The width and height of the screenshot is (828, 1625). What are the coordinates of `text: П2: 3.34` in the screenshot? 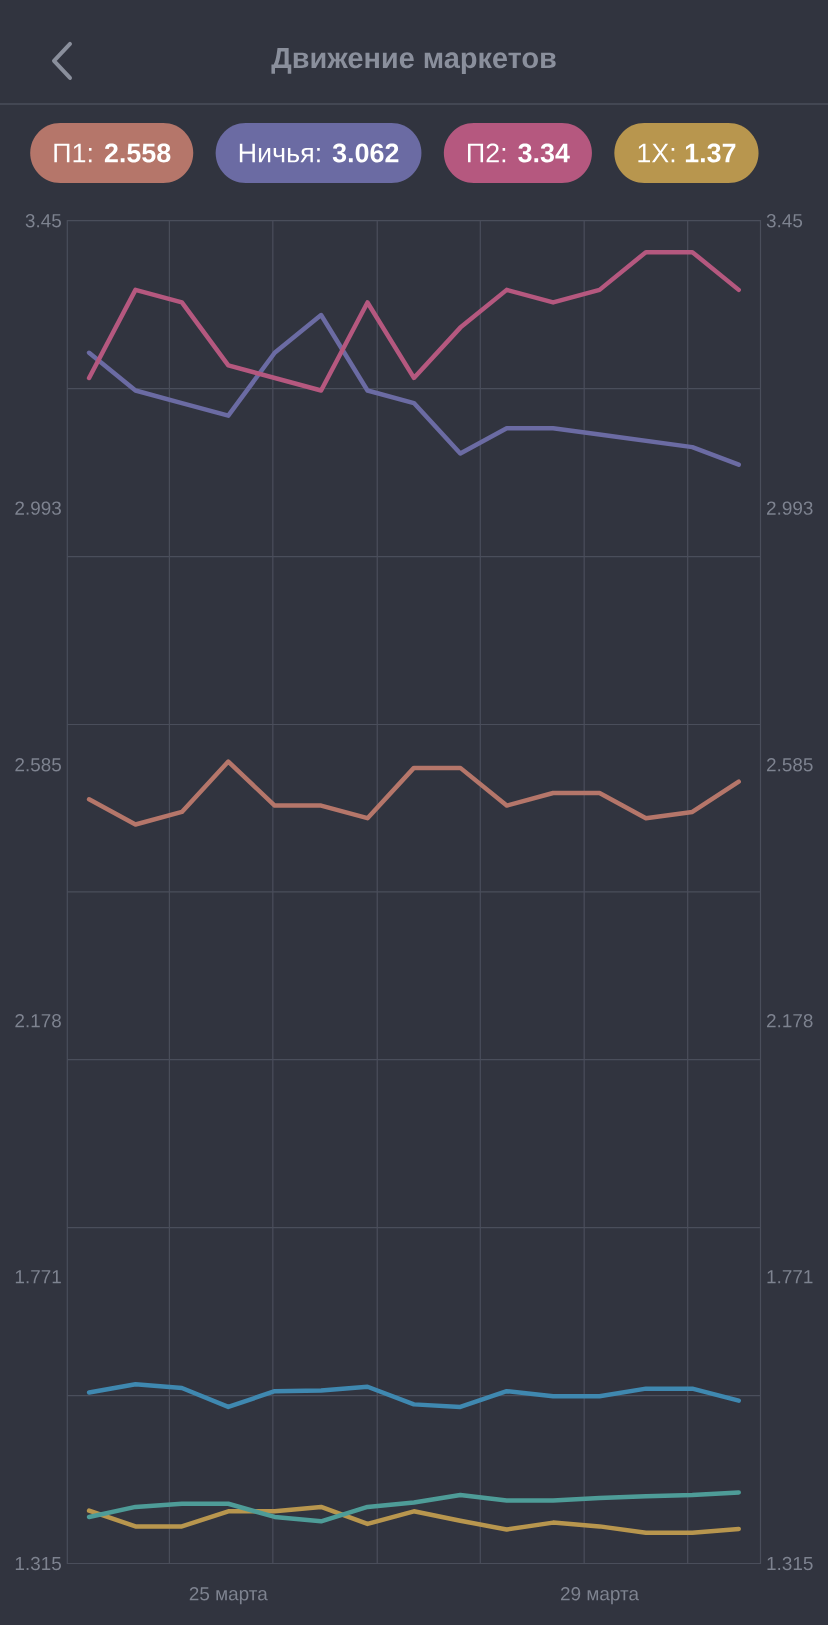 It's located at (519, 153).